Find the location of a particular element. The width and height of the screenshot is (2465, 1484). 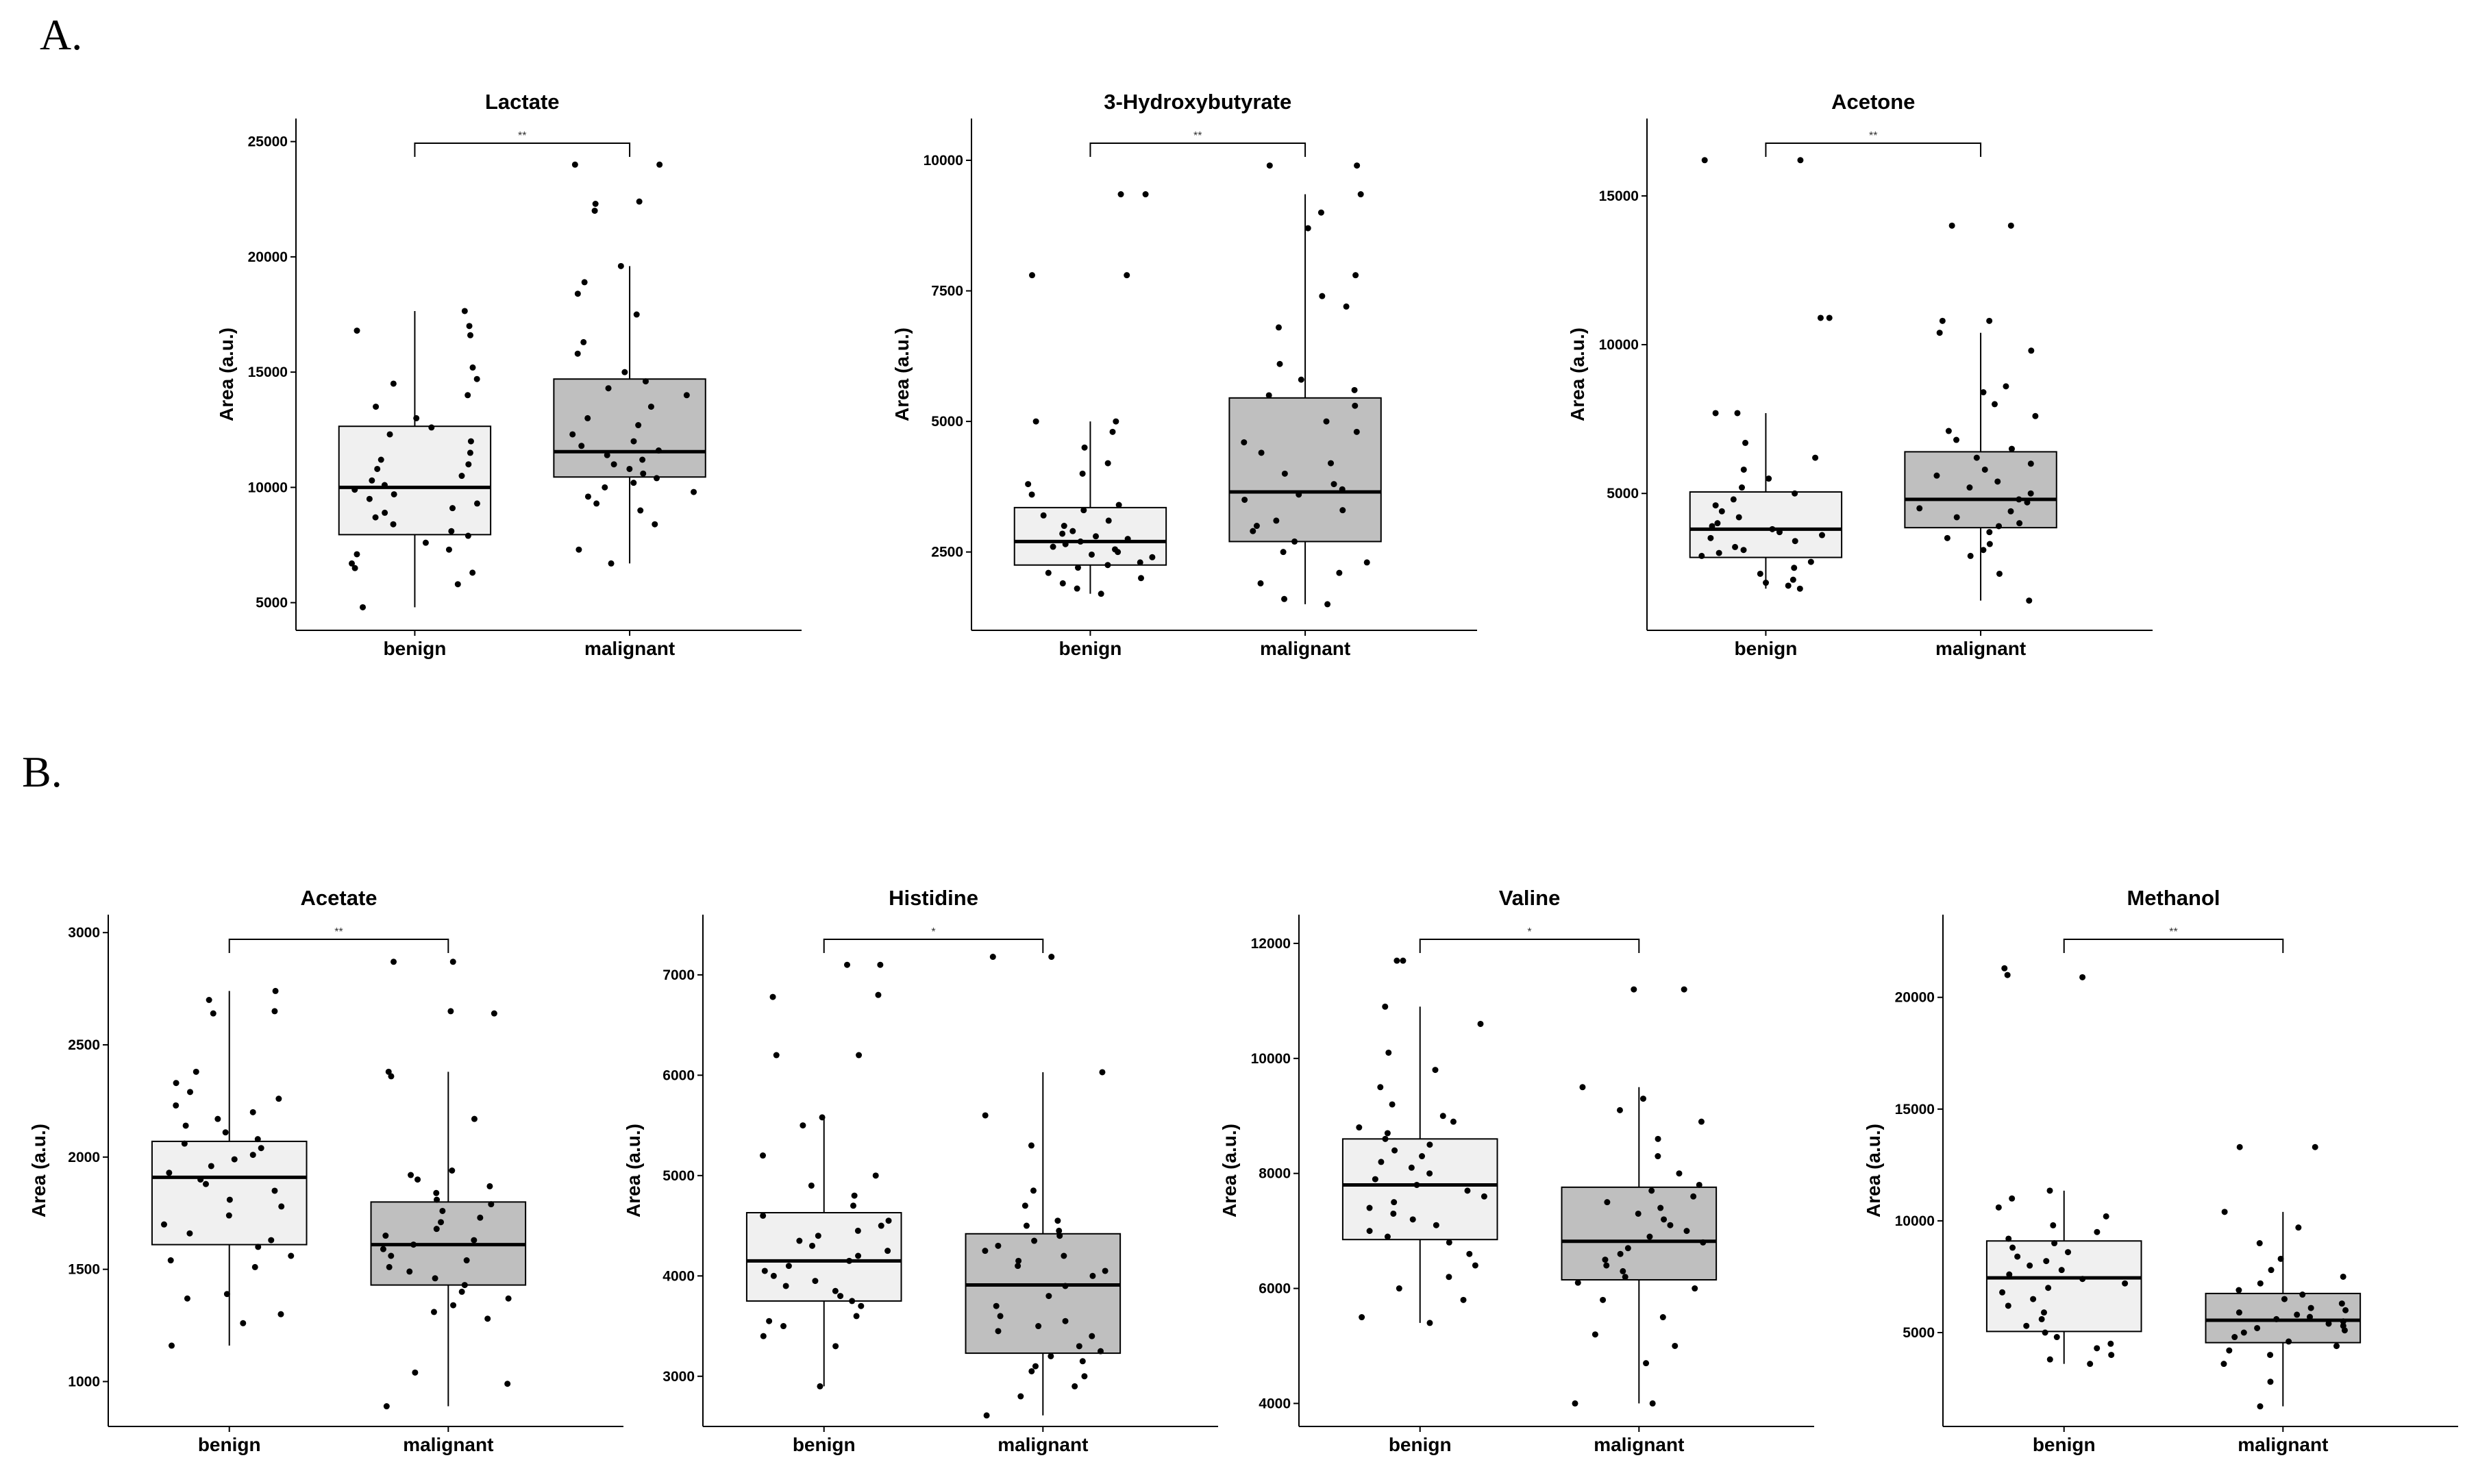

y-tick-label: 3000 is located at coordinates (678, 1377).